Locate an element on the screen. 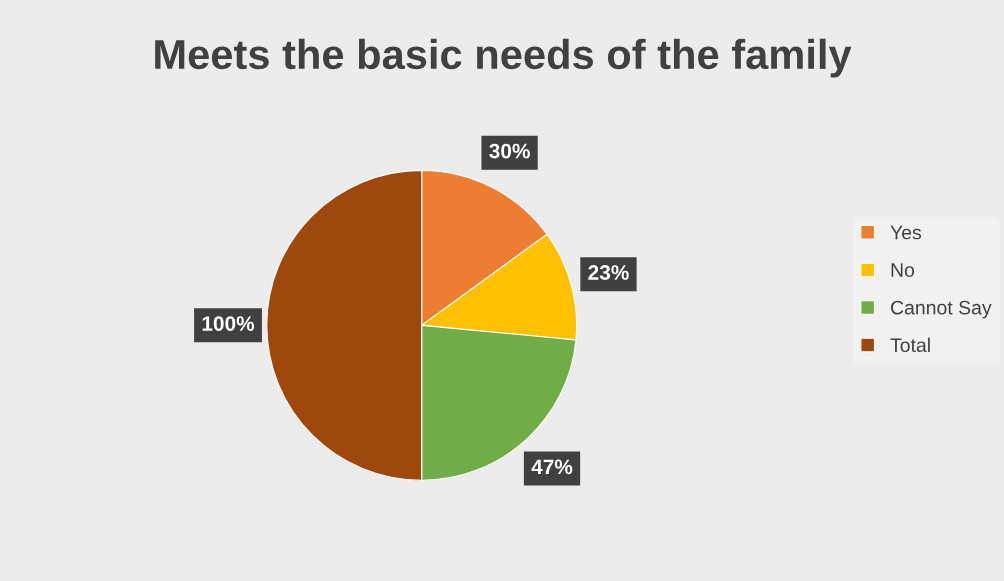 This screenshot has width=1004, height=581. legend-label: Total is located at coordinates (910, 345).